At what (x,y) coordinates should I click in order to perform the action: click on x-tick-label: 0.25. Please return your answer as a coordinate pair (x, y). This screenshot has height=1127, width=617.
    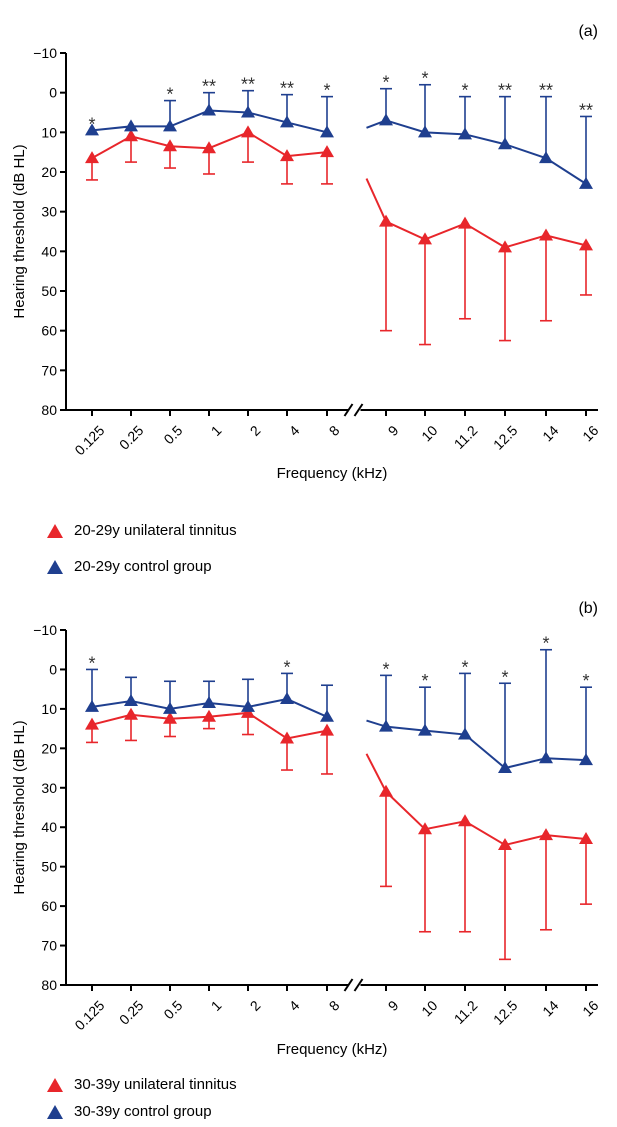
    Looking at the image, I should click on (131, 1012).